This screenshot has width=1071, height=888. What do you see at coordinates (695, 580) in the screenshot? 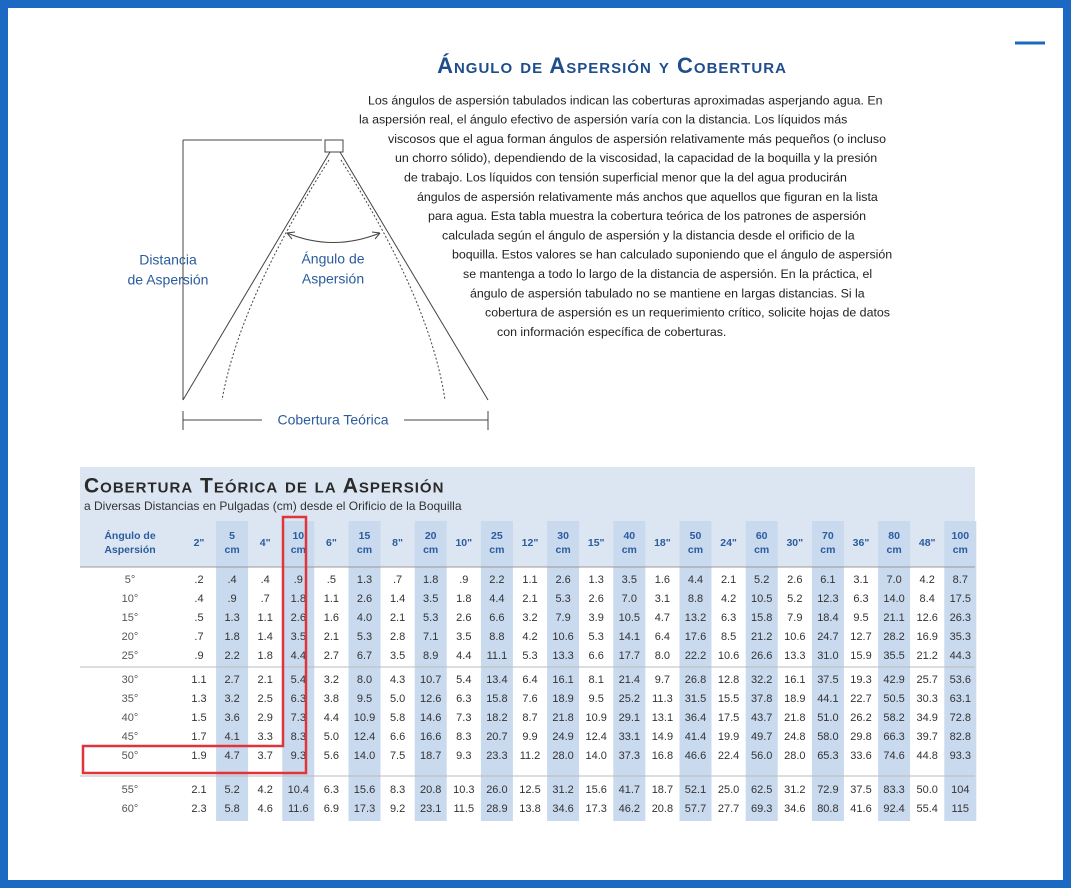
I see `value-cell: 4.4` at bounding box center [695, 580].